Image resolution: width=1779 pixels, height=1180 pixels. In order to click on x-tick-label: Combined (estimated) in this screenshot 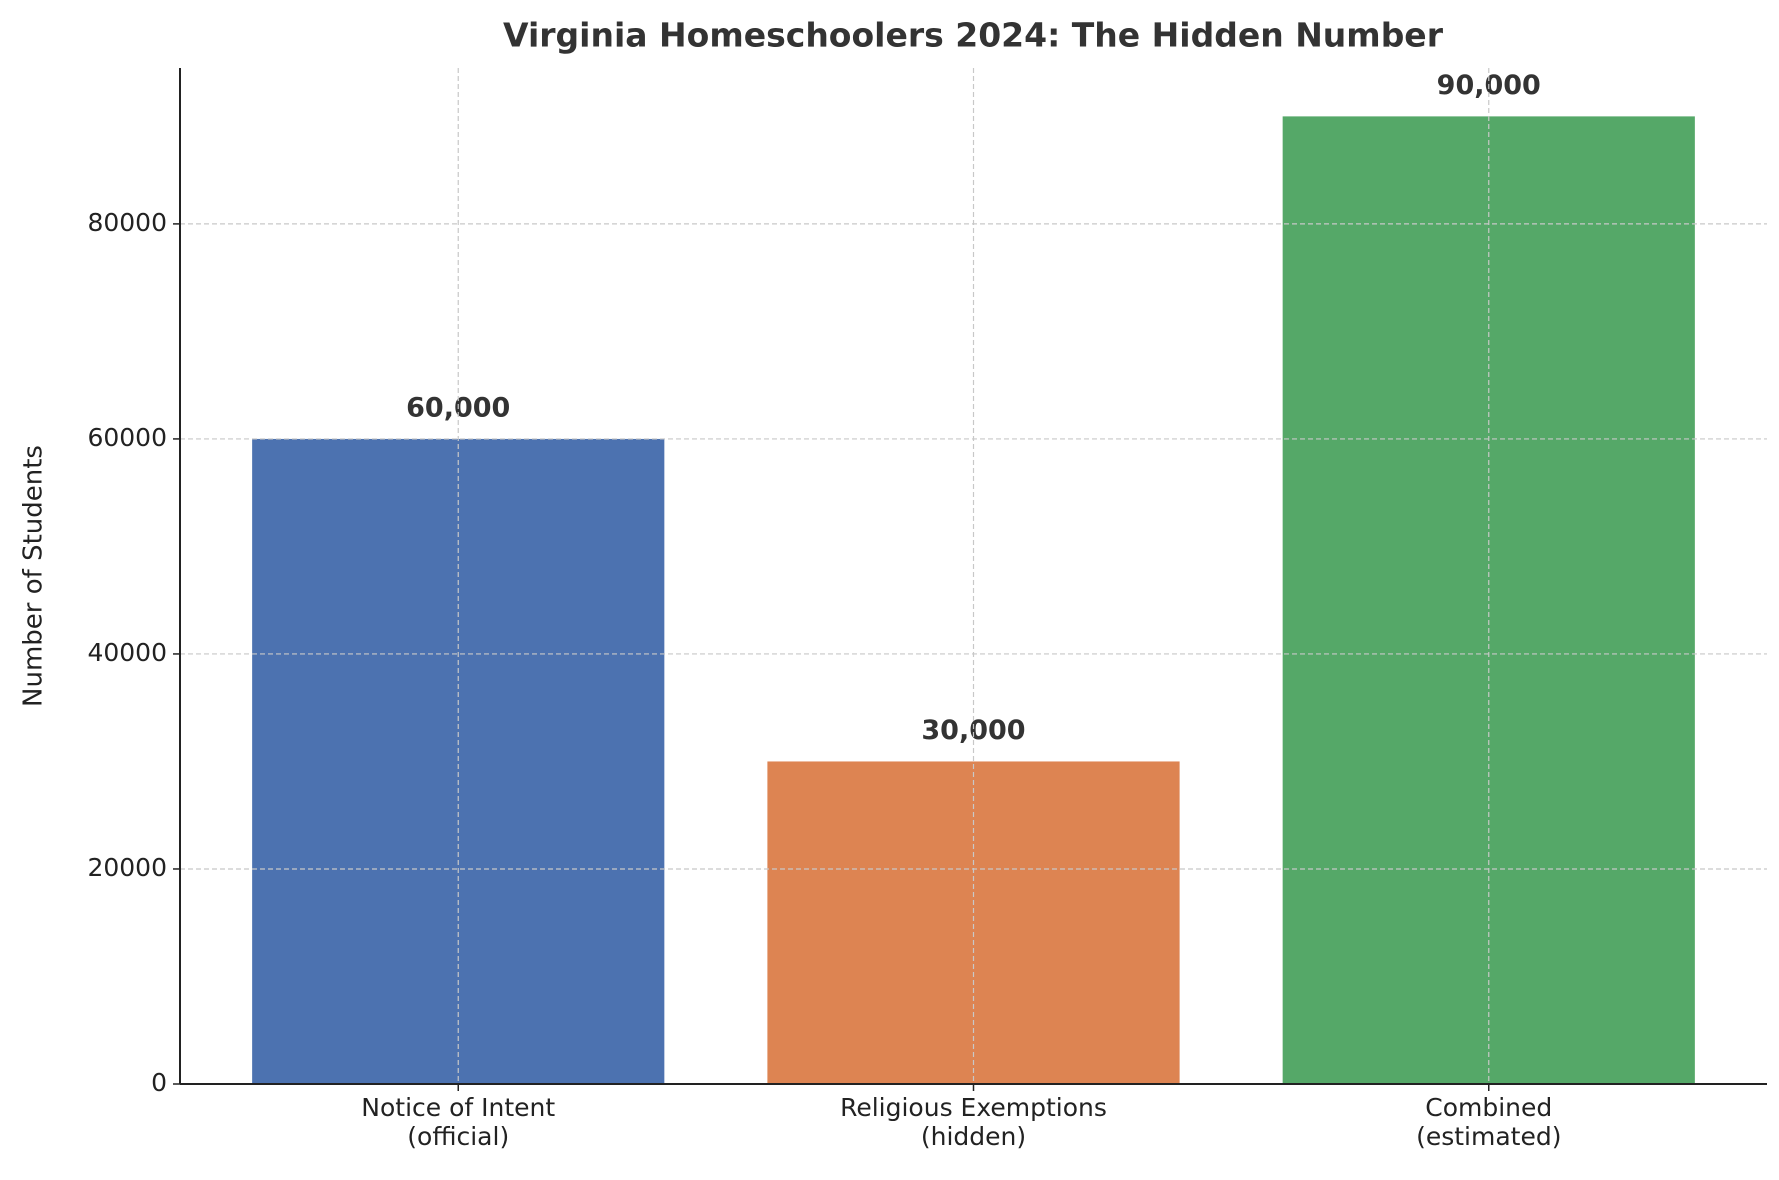, I will do `click(1488, 1122)`.